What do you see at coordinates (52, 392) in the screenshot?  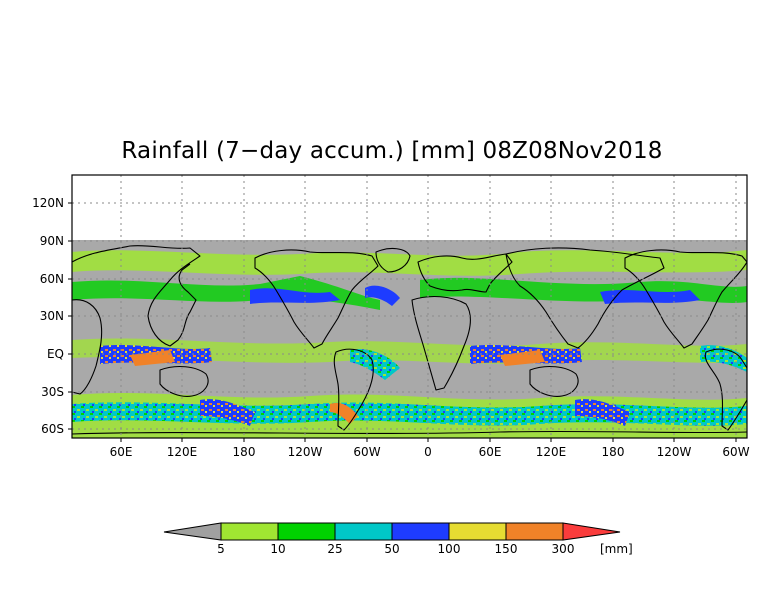 I see `lat-label-30s: 30S` at bounding box center [52, 392].